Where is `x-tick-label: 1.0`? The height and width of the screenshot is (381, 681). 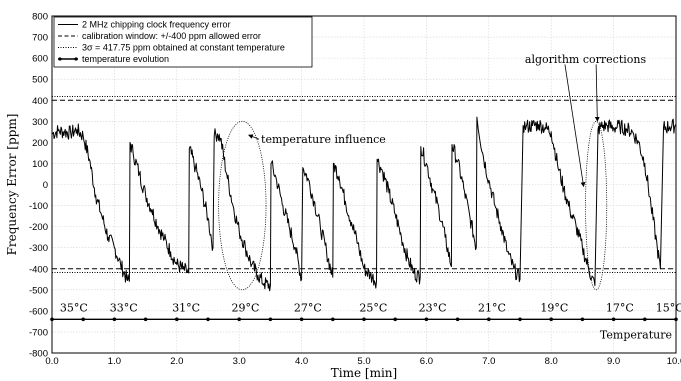 x-tick-label: 1.0 is located at coordinates (114, 361).